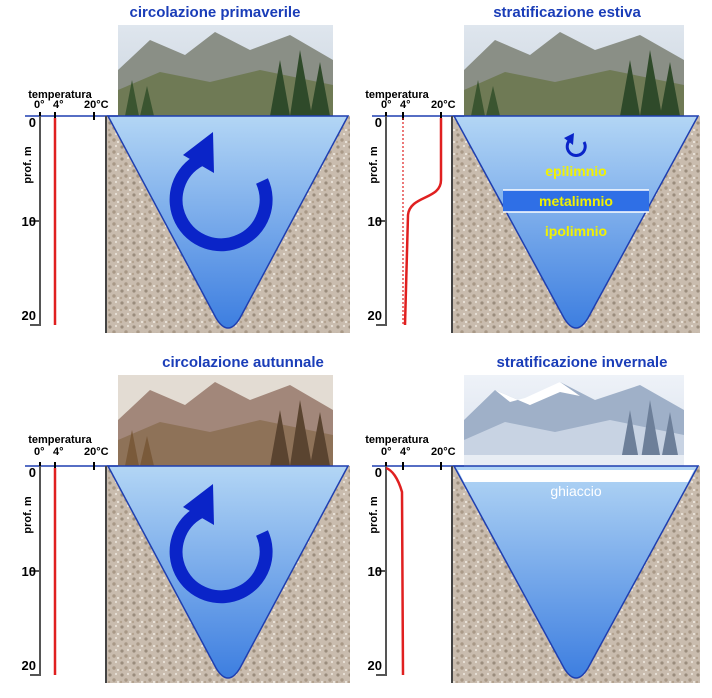 The height and width of the screenshot is (698, 712). Describe the element at coordinates (582, 362) in the screenshot. I see `panel-title: stratificazione invernale` at that location.